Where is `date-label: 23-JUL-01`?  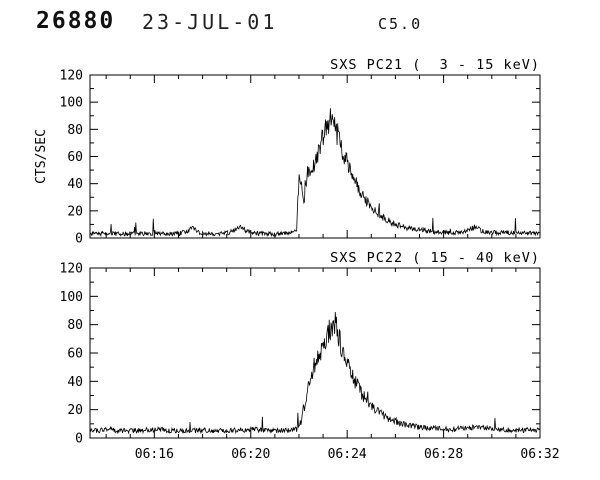 date-label: 23-JUL-01 is located at coordinates (210, 22).